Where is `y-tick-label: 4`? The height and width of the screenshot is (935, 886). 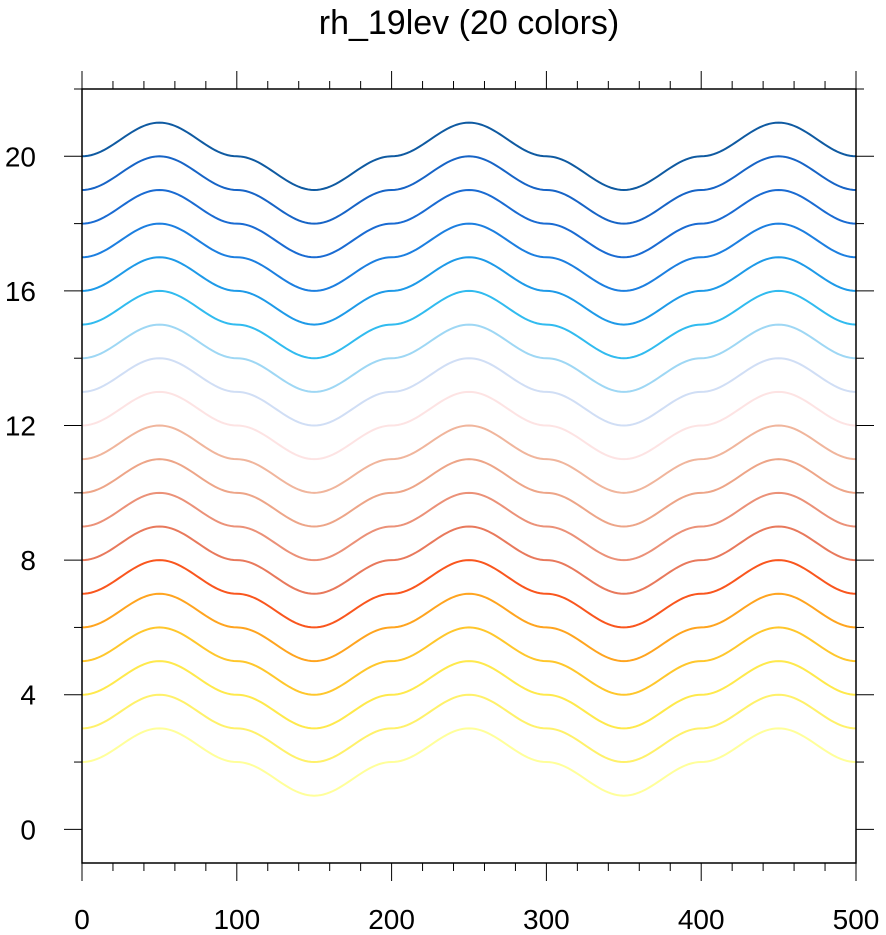 y-tick-label: 4 is located at coordinates (28, 695).